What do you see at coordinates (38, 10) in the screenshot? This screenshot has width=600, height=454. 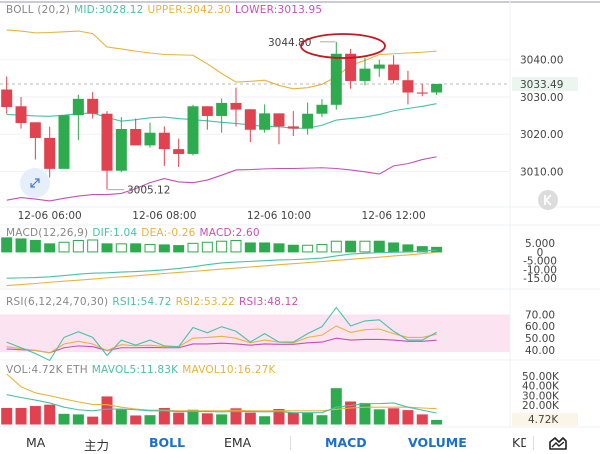 I see `boll-legend-name: BOLL (20,2)` at bounding box center [38, 10].